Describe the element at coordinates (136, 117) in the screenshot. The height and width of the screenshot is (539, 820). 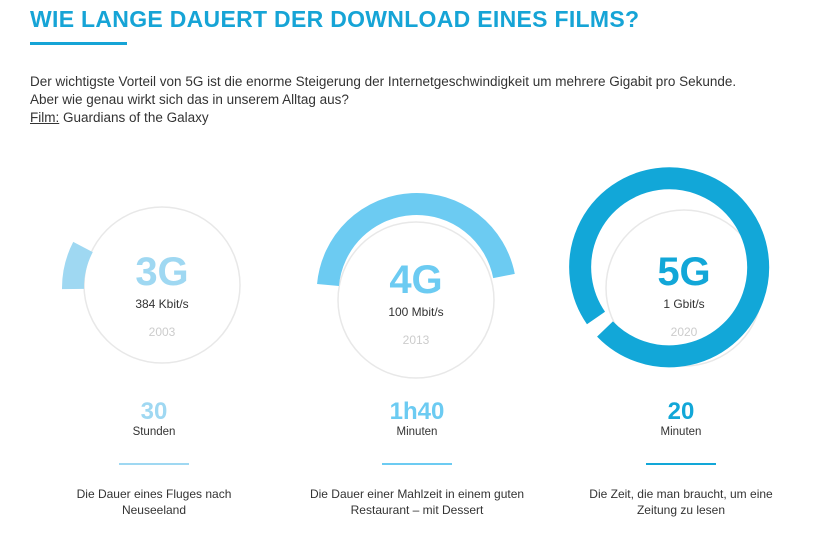
I see `film-value: Guardians of the Galaxy` at that location.